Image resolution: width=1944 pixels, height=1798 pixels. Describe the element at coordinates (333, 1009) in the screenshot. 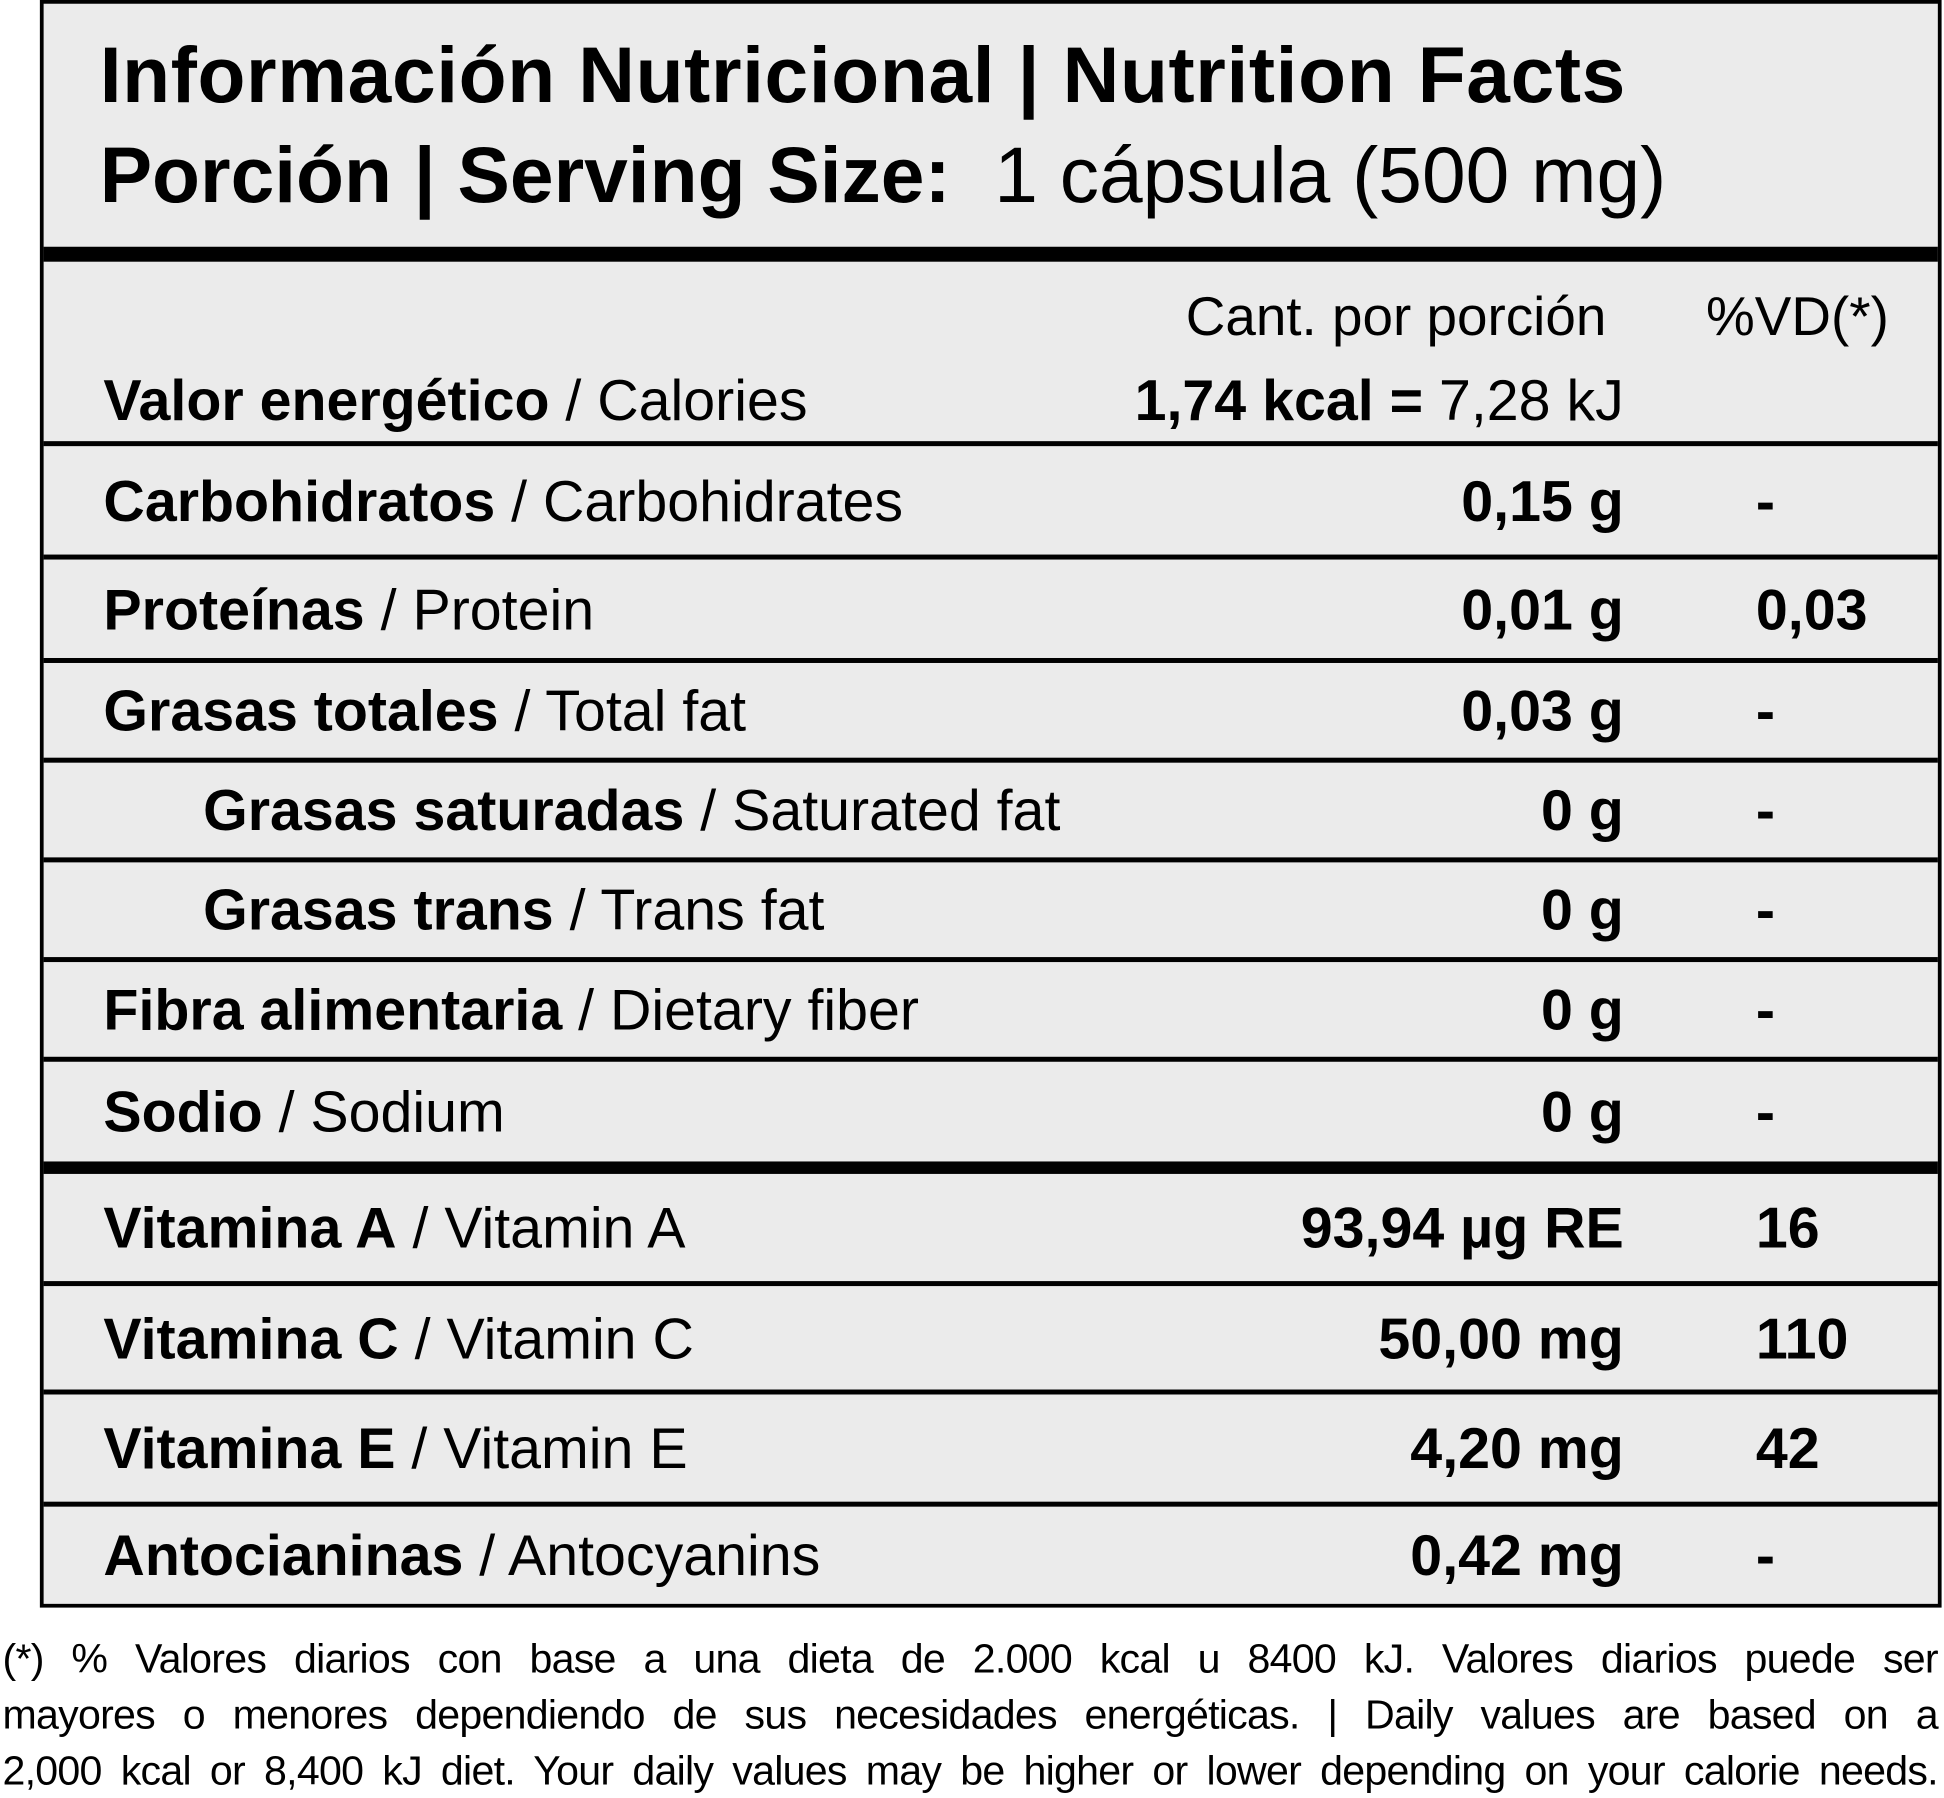

I see `nutrient-name-es: Fibra alimentaria` at that location.